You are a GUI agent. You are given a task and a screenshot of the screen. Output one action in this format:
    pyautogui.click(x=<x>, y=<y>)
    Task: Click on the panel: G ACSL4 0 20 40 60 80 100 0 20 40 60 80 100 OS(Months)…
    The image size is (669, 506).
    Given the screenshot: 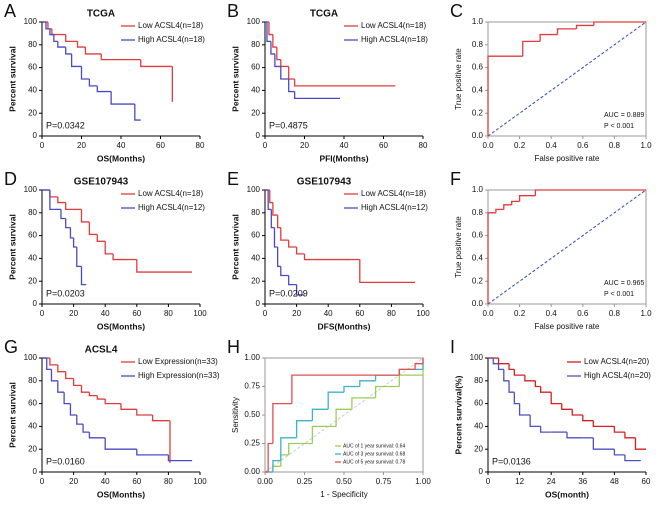 What is the action you would take?
    pyautogui.click(x=112, y=418)
    